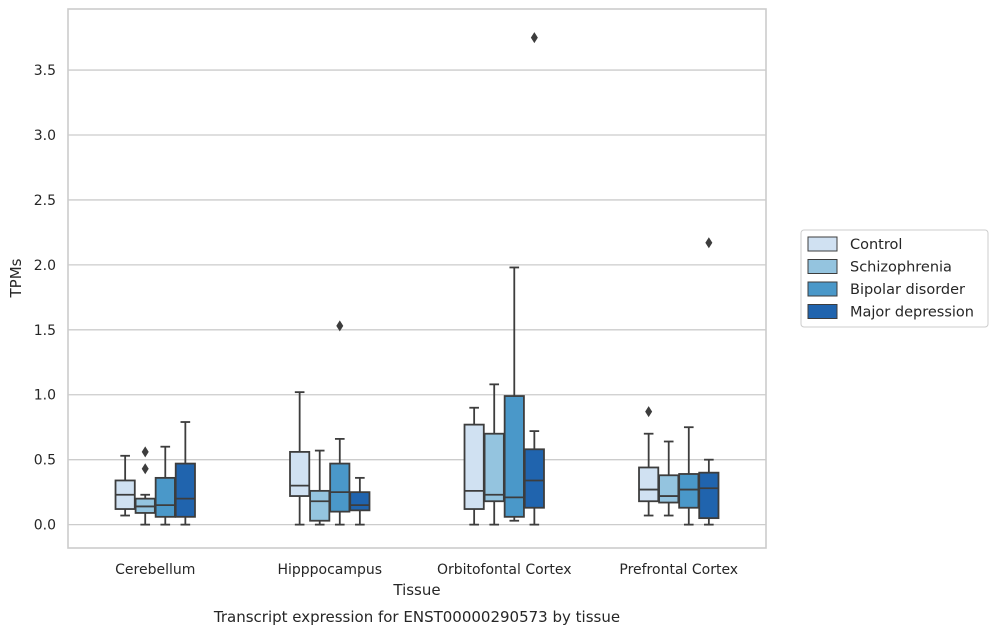 The width and height of the screenshot is (997, 634). What do you see at coordinates (912, 313) in the screenshot?
I see `legend-label: Major depression` at bounding box center [912, 313].